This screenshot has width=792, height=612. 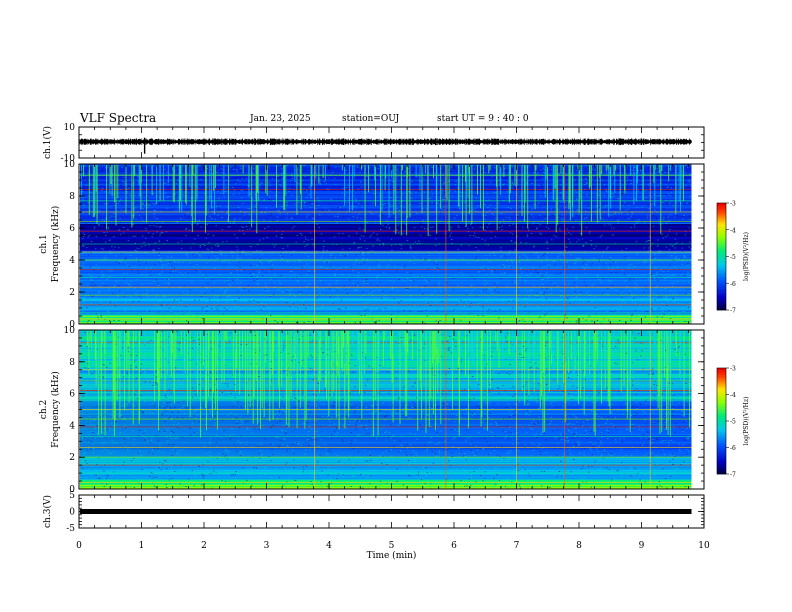 What do you see at coordinates (733, 204) in the screenshot?
I see `ch1-colorbar-tick-label: -3` at bounding box center [733, 204].